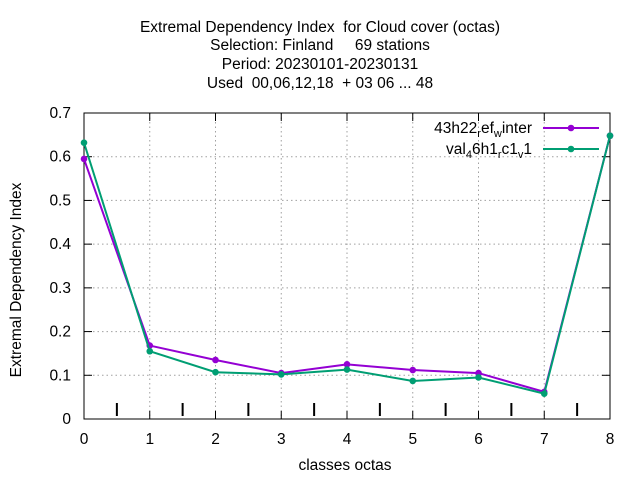  Describe the element at coordinates (521, 155) in the screenshot. I see `legend-subscript: v` at that location.